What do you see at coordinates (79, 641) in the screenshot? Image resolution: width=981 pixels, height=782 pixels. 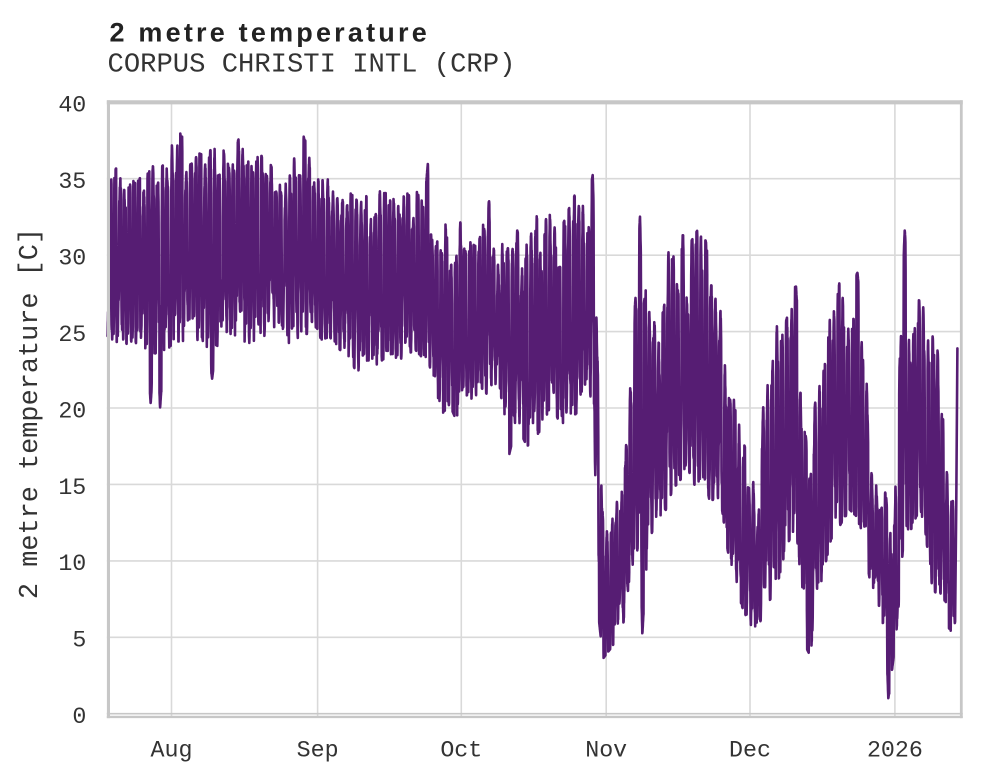 I see `svg-text: 5` at bounding box center [79, 641].